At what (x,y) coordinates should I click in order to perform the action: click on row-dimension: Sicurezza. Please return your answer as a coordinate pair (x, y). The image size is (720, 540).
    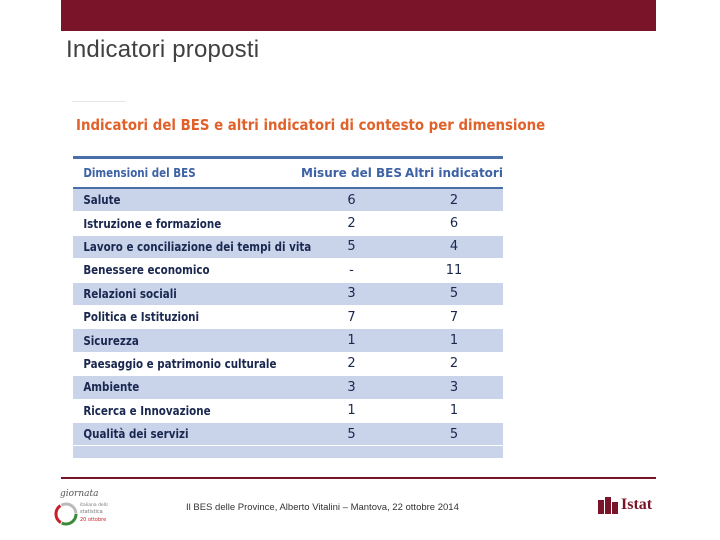
    Looking at the image, I should click on (111, 340).